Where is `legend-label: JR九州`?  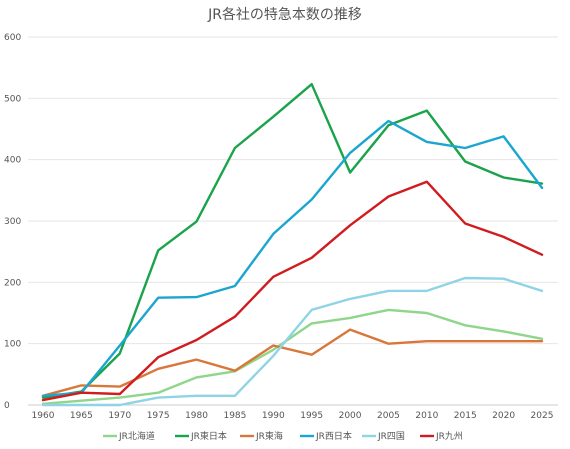
legend-label: JR九州 is located at coordinates (449, 436).